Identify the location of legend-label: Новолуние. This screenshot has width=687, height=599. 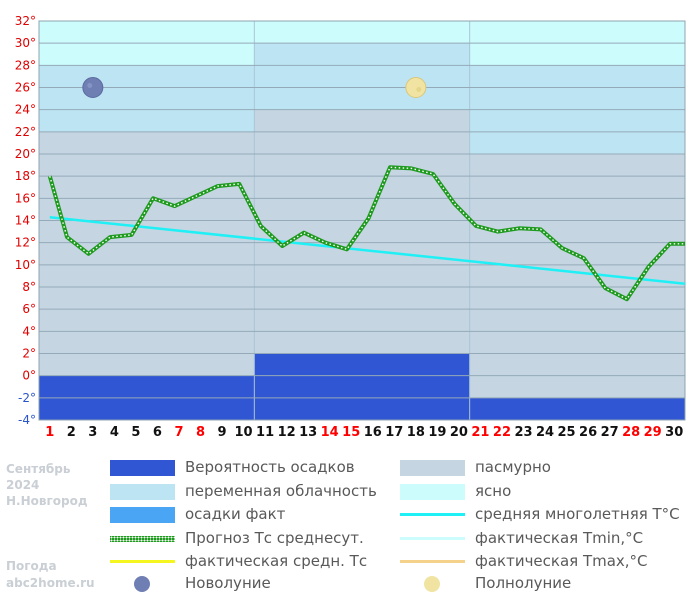
(228, 583).